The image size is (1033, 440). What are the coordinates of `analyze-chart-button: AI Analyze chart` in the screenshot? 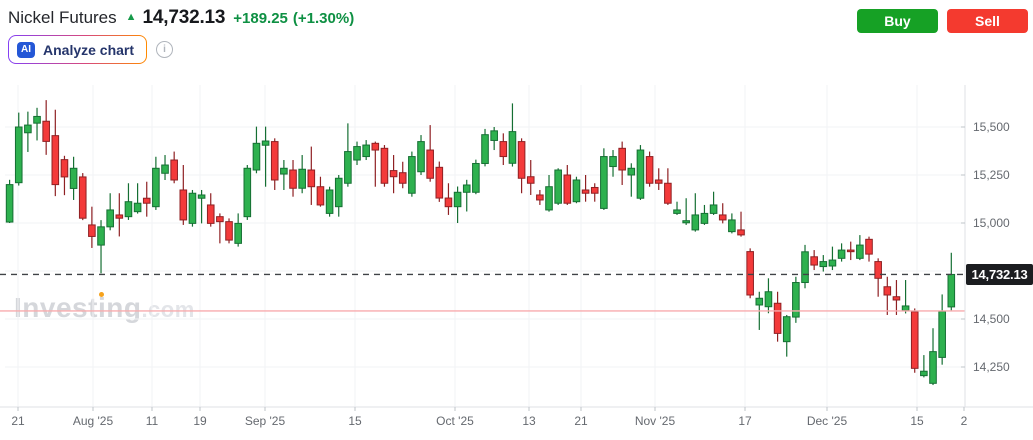 It's located at (77, 49).